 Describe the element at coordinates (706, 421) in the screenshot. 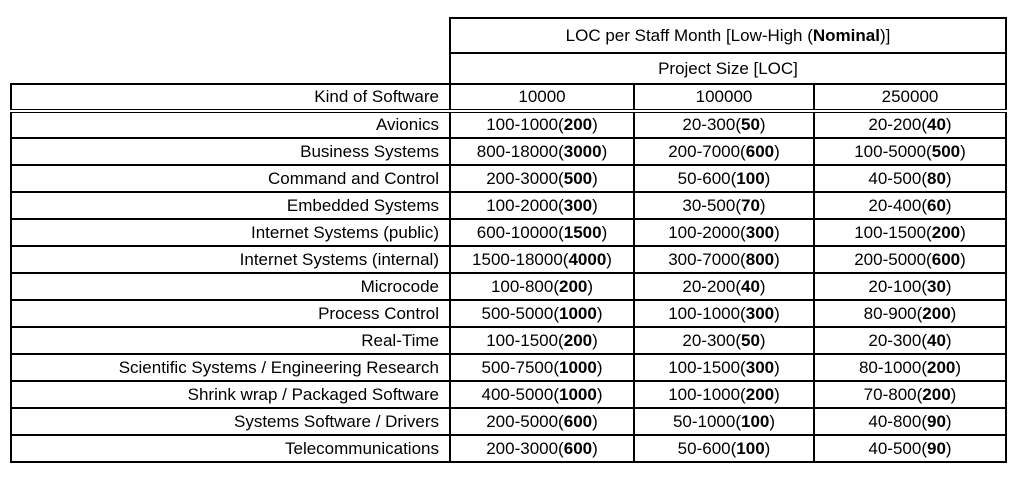

I see `cell-range: 50-1000(` at that location.